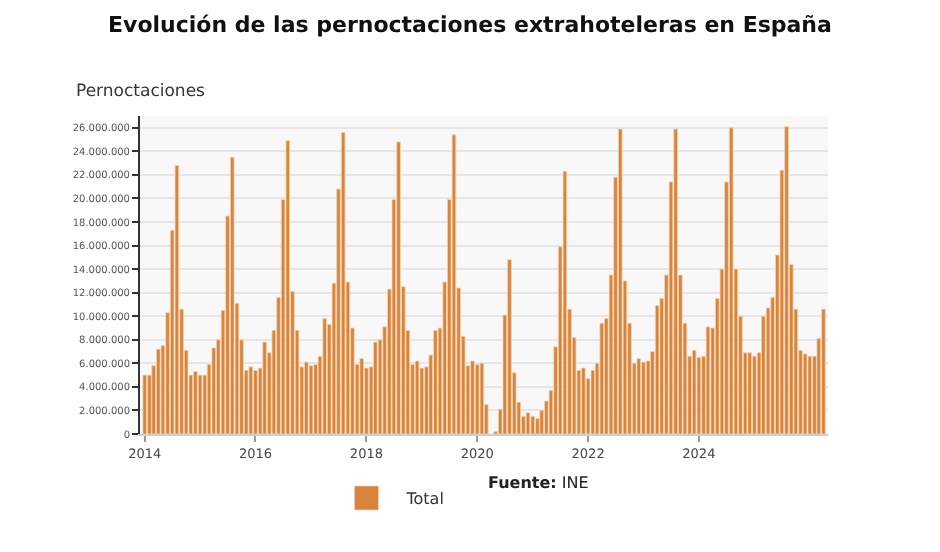 This screenshot has width=940, height=552. Describe the element at coordinates (470, 24) in the screenshot. I see `chart-title: Evolución de las pernoctaciones extrahoteleras en España` at that location.